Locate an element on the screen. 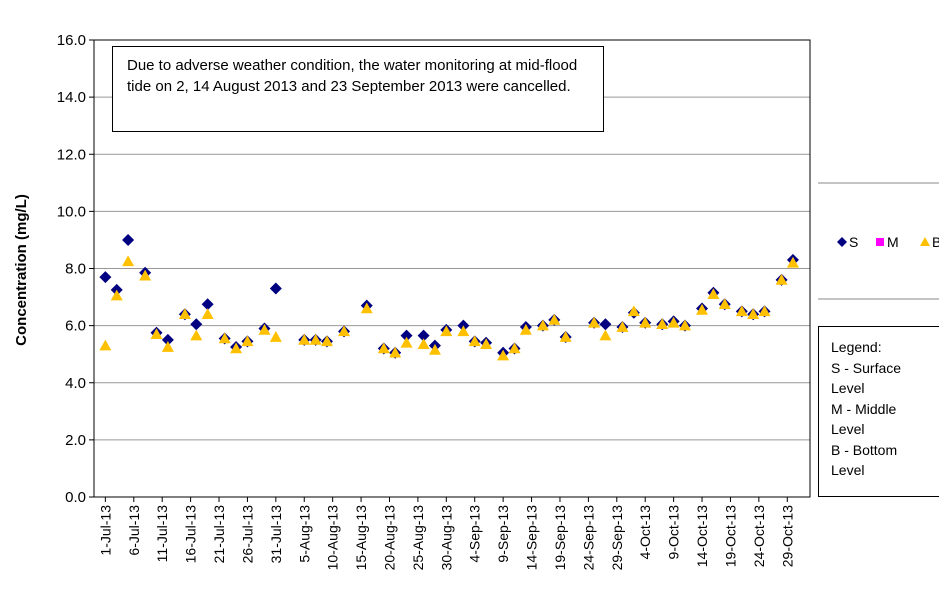 The image size is (939, 616). x-tick-label: 29-Oct-13 is located at coordinates (787, 536).